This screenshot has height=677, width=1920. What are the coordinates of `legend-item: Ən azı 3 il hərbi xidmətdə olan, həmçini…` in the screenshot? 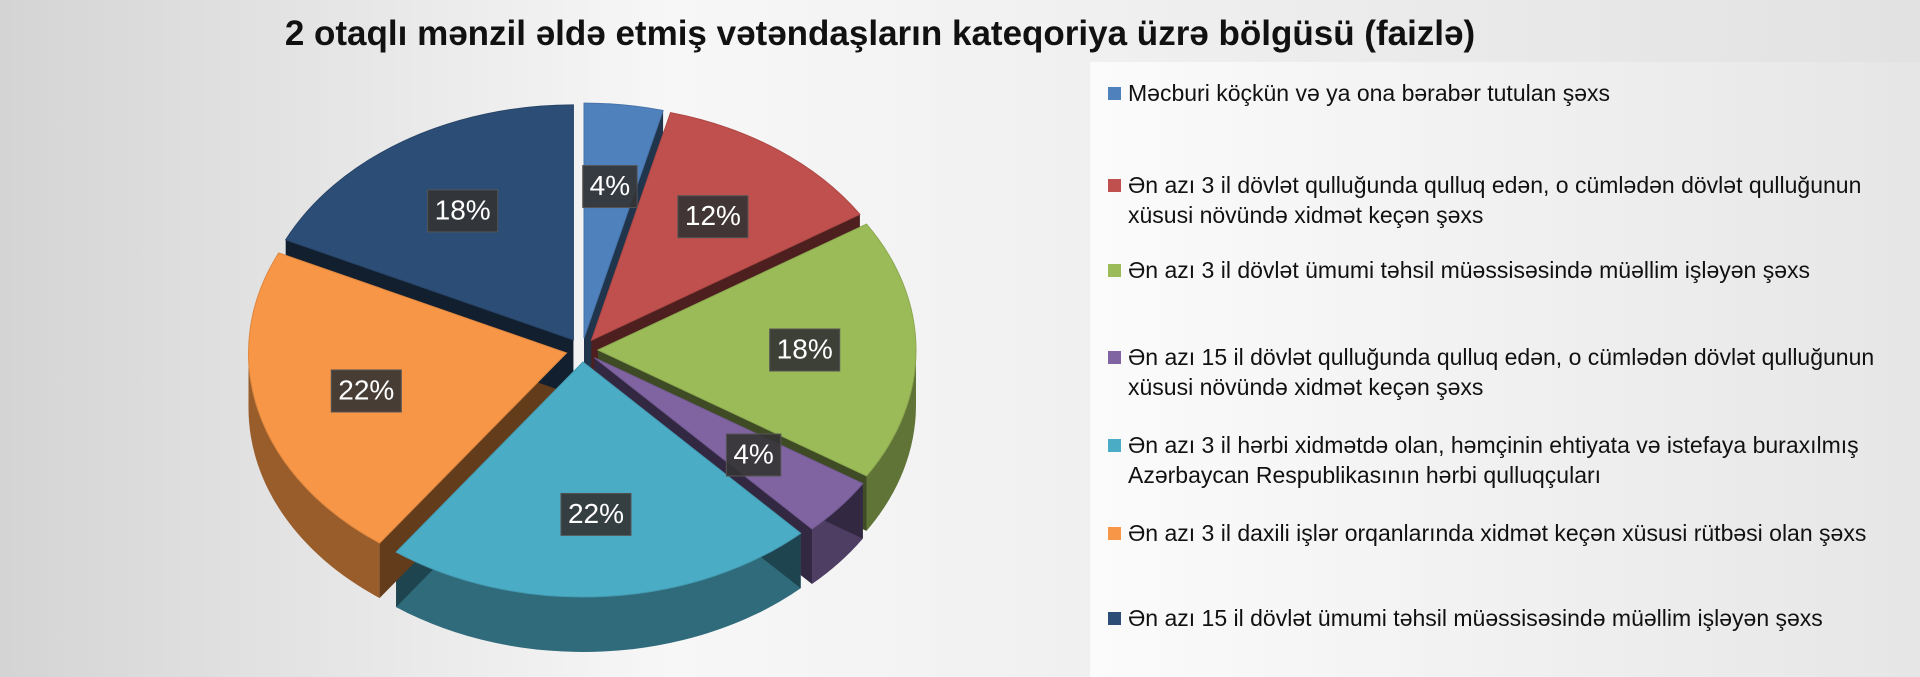 It's located at (1513, 460).